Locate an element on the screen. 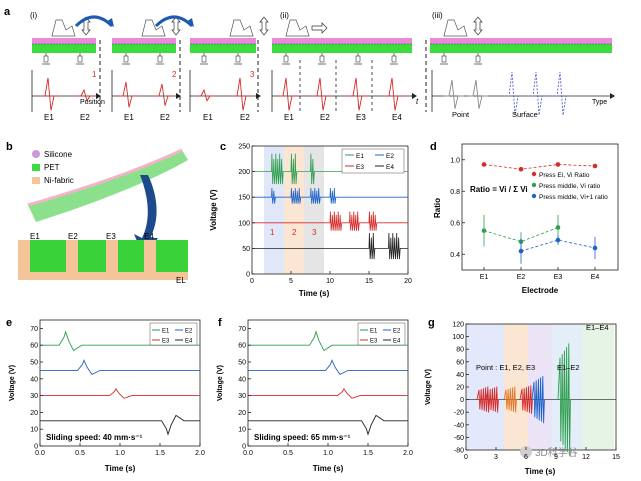 Image resolution: width=641 pixels, height=481 pixels. c-plot-area is located at coordinates (330, 206).